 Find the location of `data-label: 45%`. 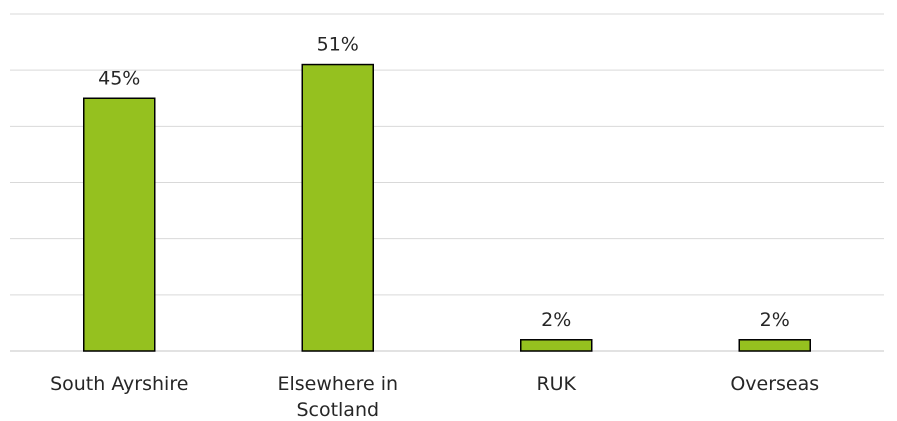

data-label: 45% is located at coordinates (119, 78).